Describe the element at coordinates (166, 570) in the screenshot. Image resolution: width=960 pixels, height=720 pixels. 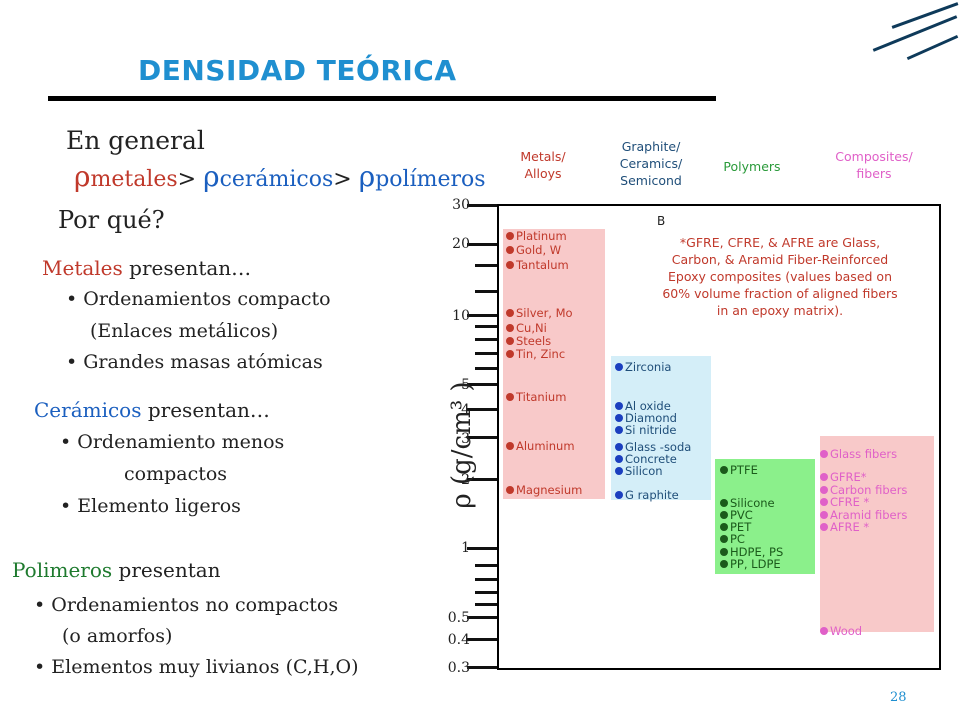
I see `polimeros-rest: presentan` at that location.